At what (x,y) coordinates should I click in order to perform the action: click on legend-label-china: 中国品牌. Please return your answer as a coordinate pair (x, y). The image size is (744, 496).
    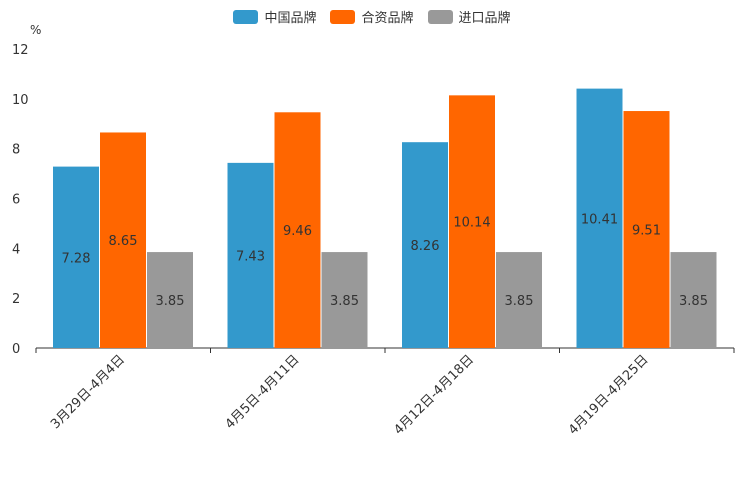
    Looking at the image, I should click on (290, 18).